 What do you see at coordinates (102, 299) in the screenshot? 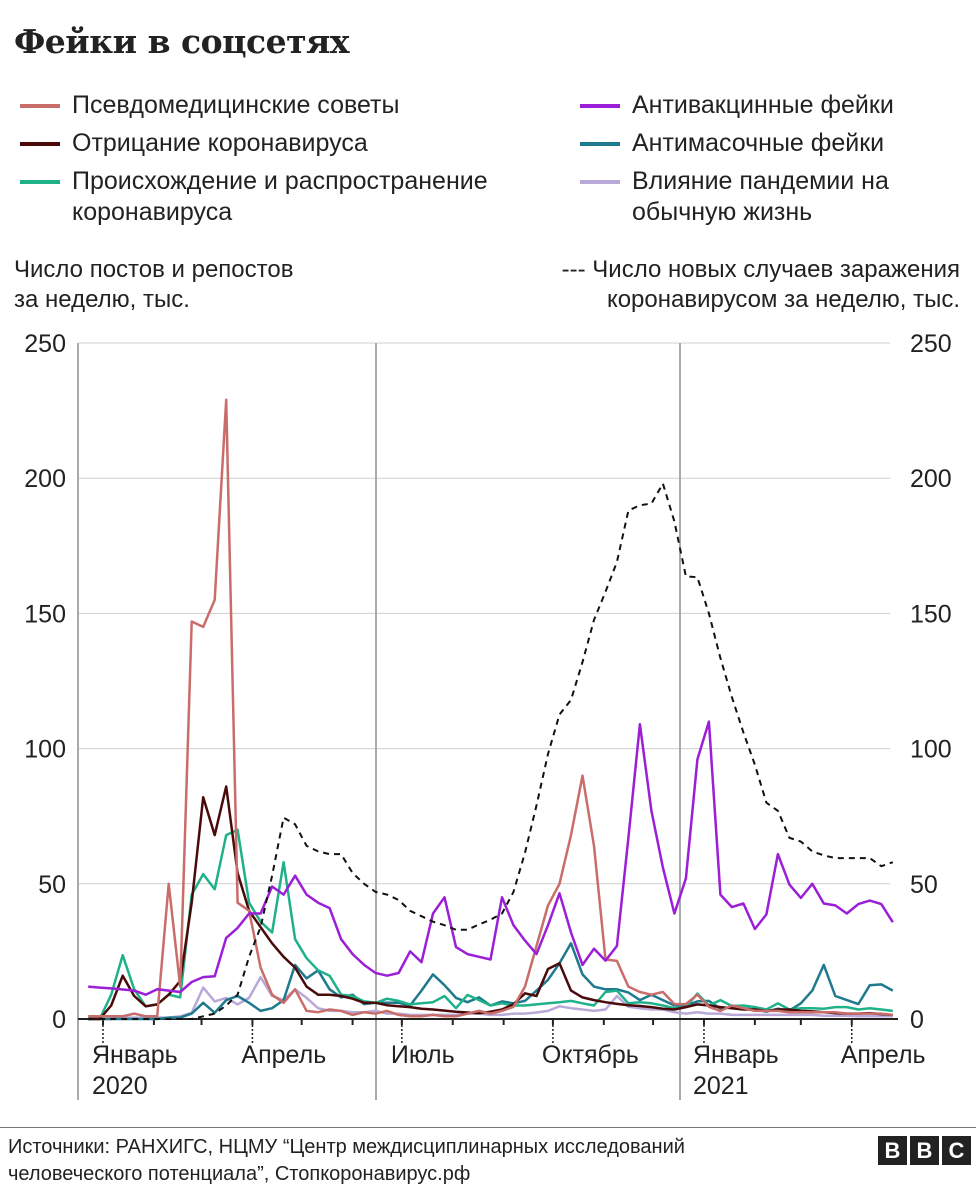
I see `left-axis-note-line: за неделю, тыс.` at bounding box center [102, 299].